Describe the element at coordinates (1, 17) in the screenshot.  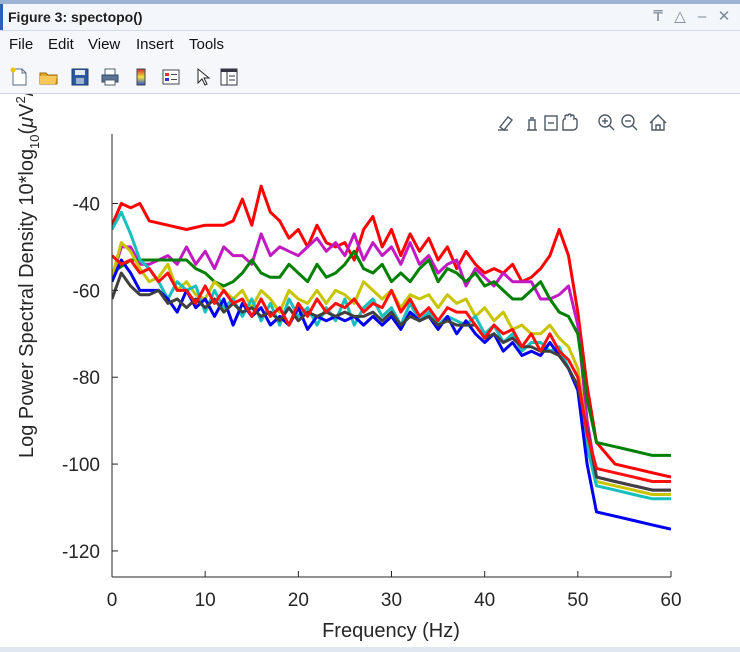
I see `title-accent` at that location.